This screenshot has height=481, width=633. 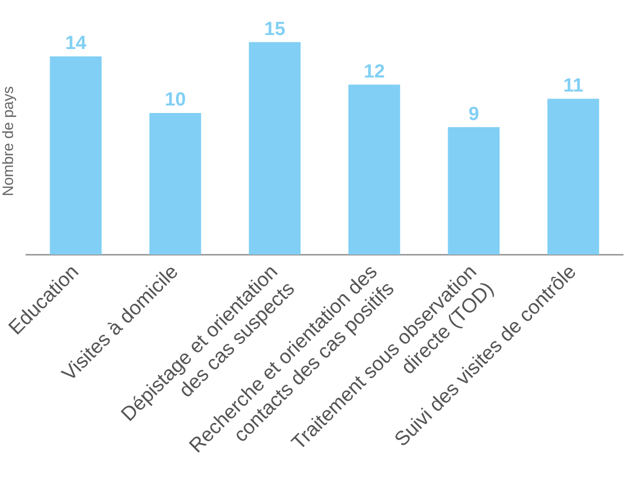 I want to click on data-label: 11, so click(x=573, y=86).